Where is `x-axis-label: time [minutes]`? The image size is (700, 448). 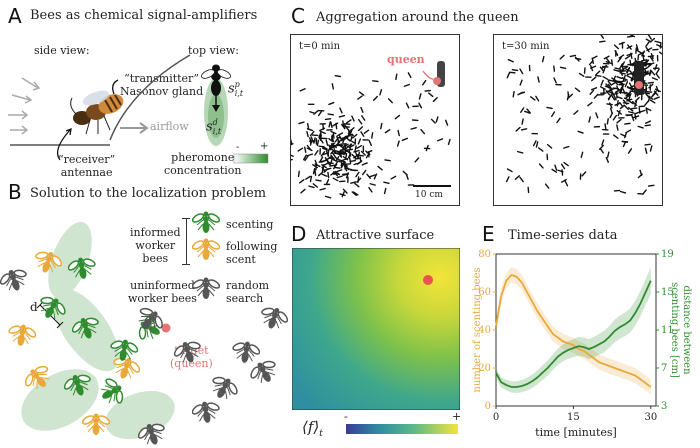
x-axis-label: time [minutes] is located at coordinates (576, 432).